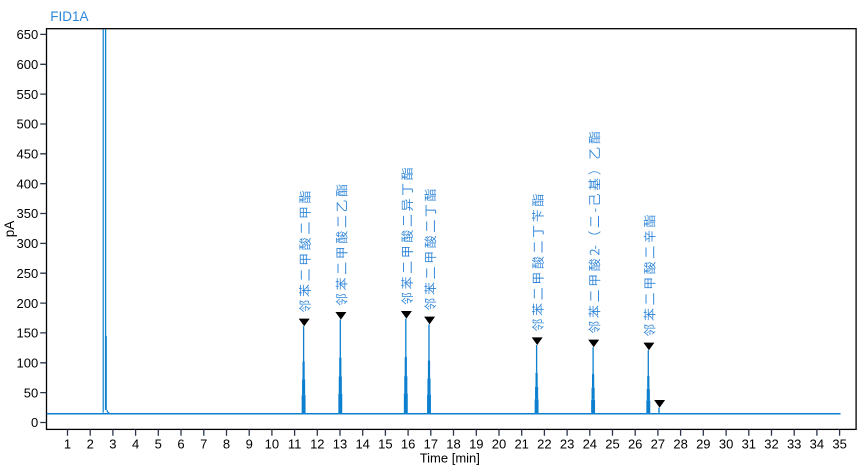  I want to click on svg-text: 31, so click(749, 444).